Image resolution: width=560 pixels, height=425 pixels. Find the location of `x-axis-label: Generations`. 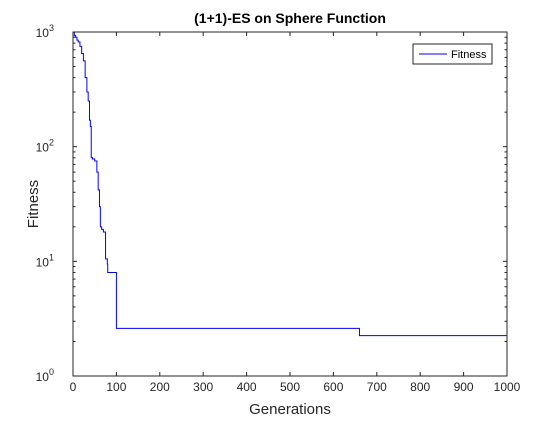

x-axis-label: Generations is located at coordinates (290, 409).